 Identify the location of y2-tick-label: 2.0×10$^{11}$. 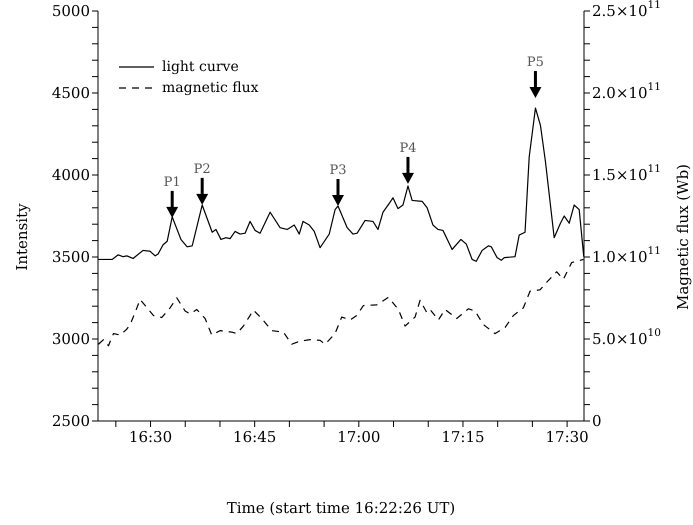
(626, 91).